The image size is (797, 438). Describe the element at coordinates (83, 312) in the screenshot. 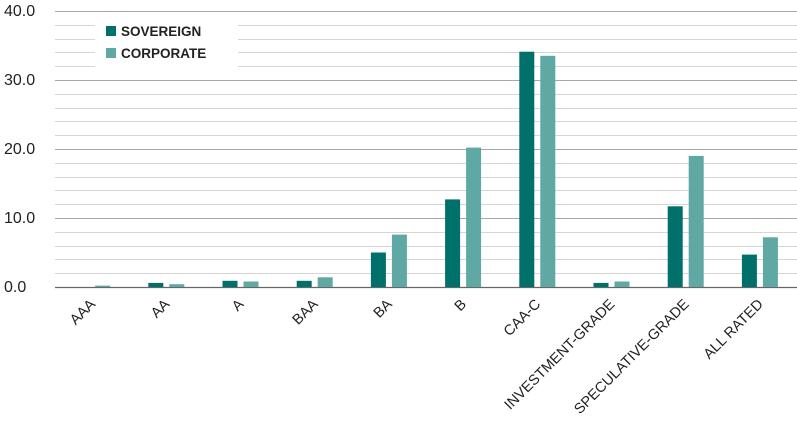

I see `x-tick-label: AAA` at that location.